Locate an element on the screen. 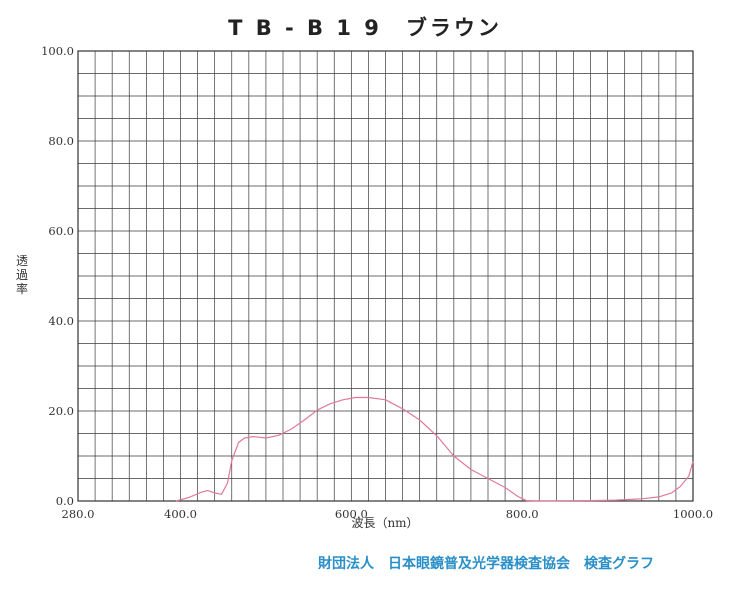  data-series is located at coordinates (435, 449).